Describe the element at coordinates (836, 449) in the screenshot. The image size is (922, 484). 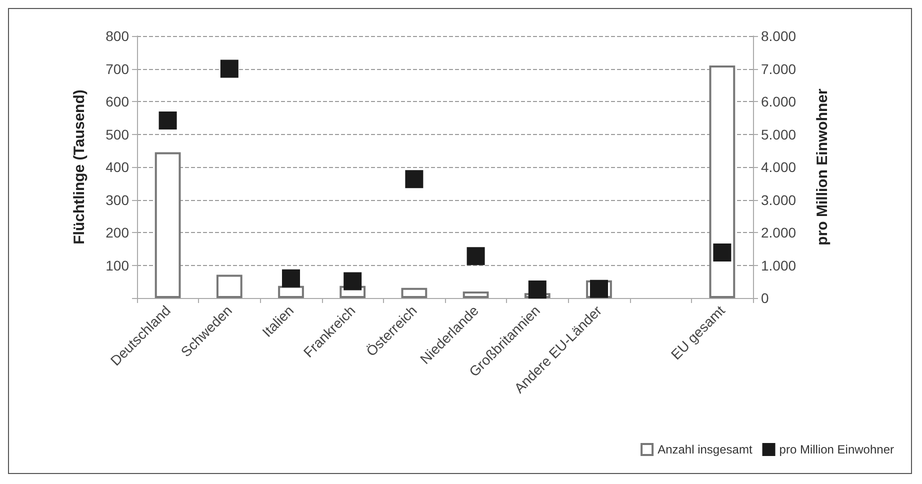
I see `legend-label: pro Million Einwohner` at that location.